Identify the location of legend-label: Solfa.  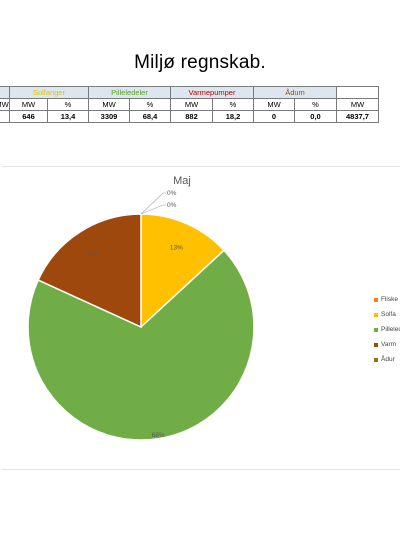
(388, 314).